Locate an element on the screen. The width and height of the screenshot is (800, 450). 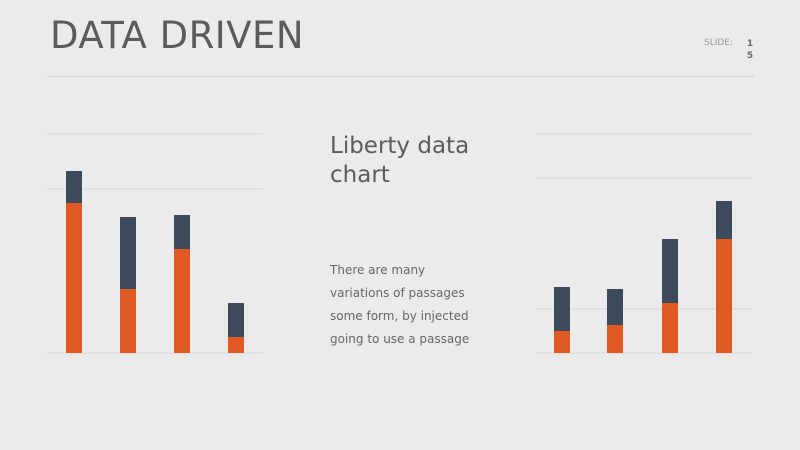
slide-title: DATA DRIVEN is located at coordinates (177, 35).